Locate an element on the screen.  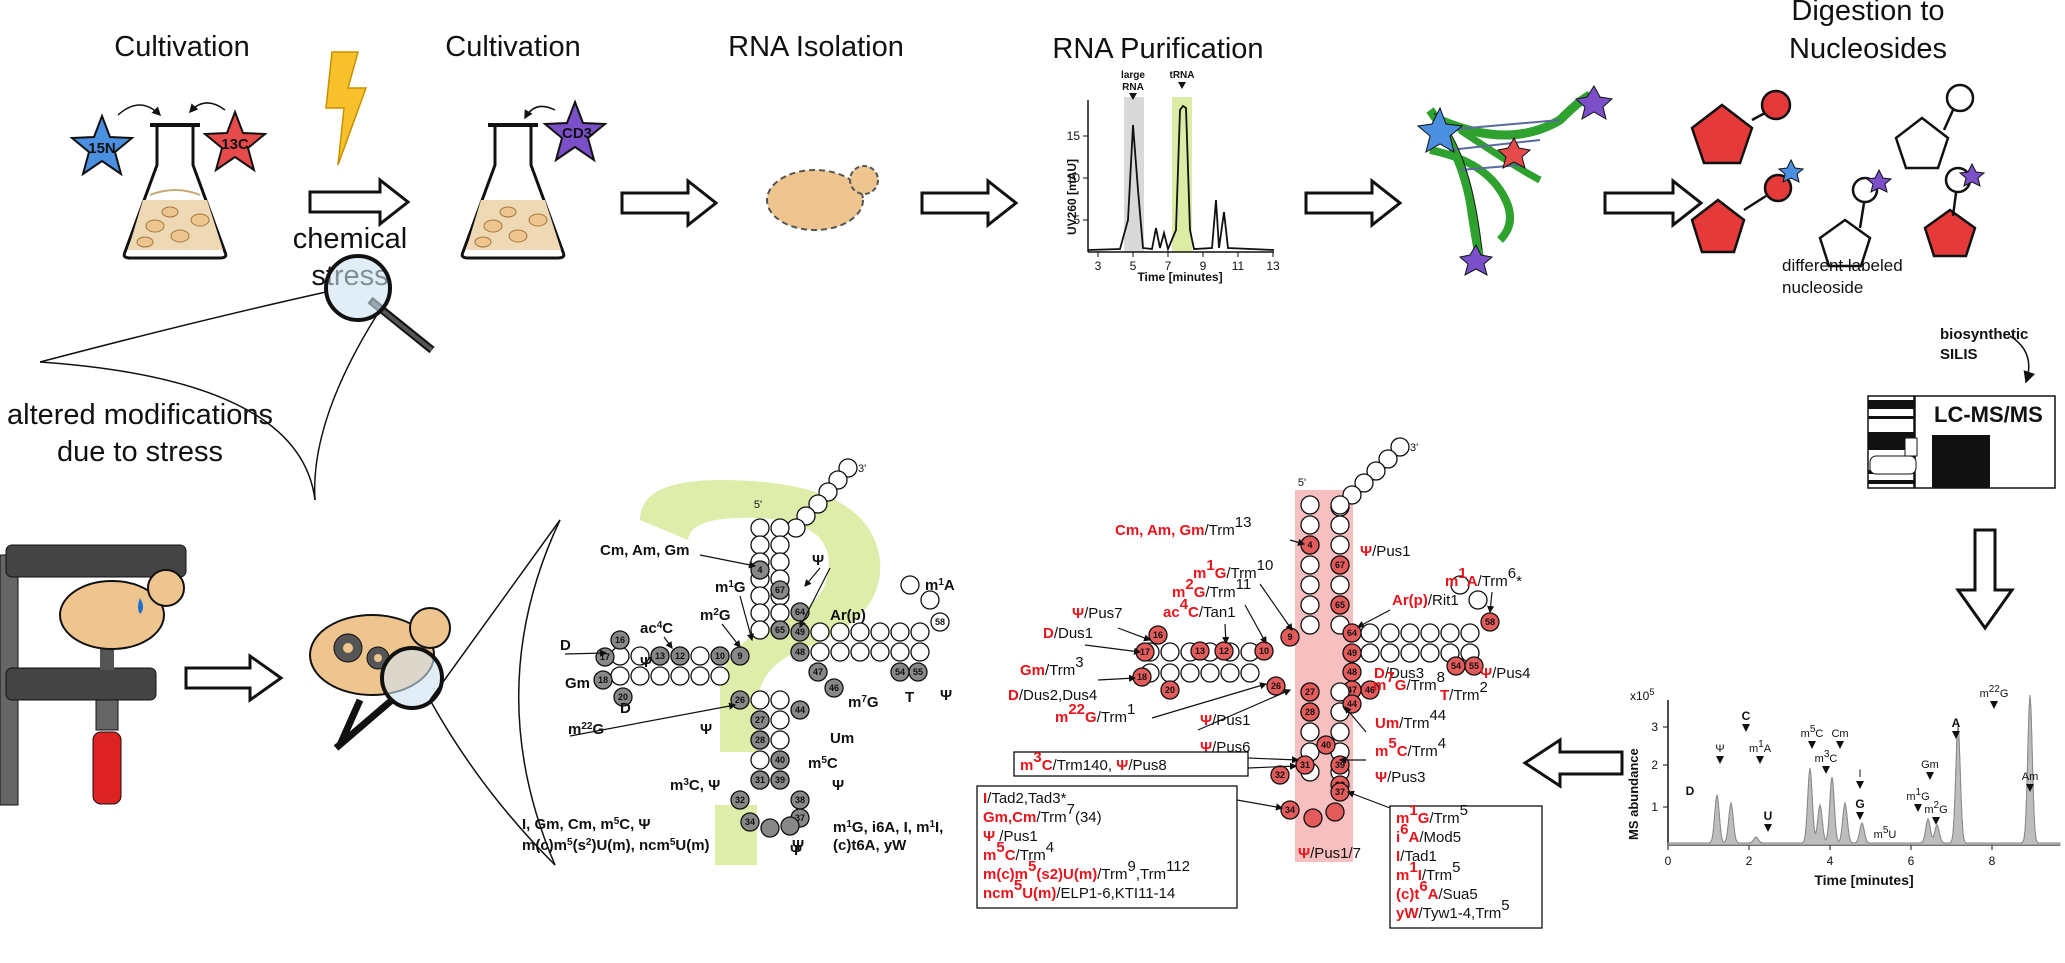
ms-peak-label: G is located at coordinates (1859, 804).